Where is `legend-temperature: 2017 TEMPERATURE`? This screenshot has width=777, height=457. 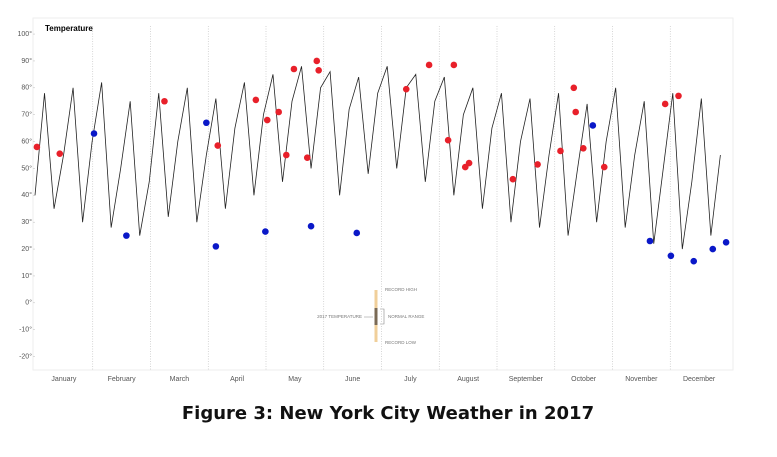
legend-temperature: 2017 TEMPERATURE is located at coordinates (339, 316).